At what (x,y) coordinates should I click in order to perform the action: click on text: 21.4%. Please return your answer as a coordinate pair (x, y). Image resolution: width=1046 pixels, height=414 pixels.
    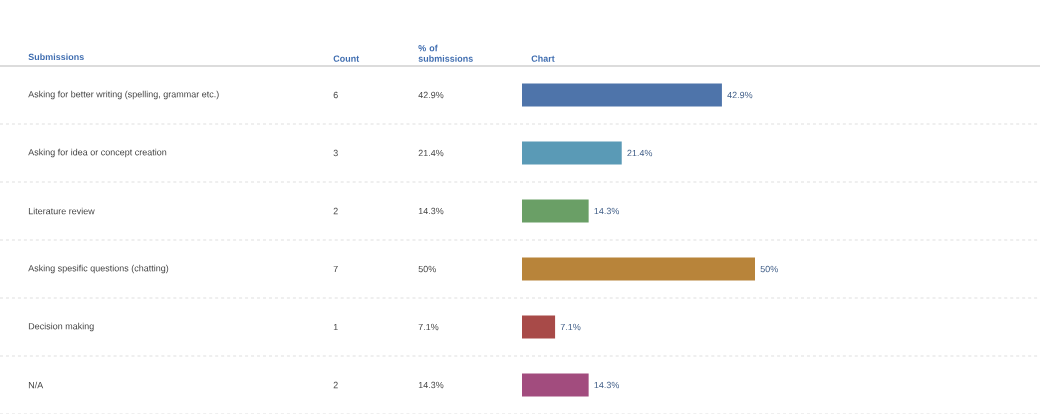
    Looking at the image, I should click on (431, 153).